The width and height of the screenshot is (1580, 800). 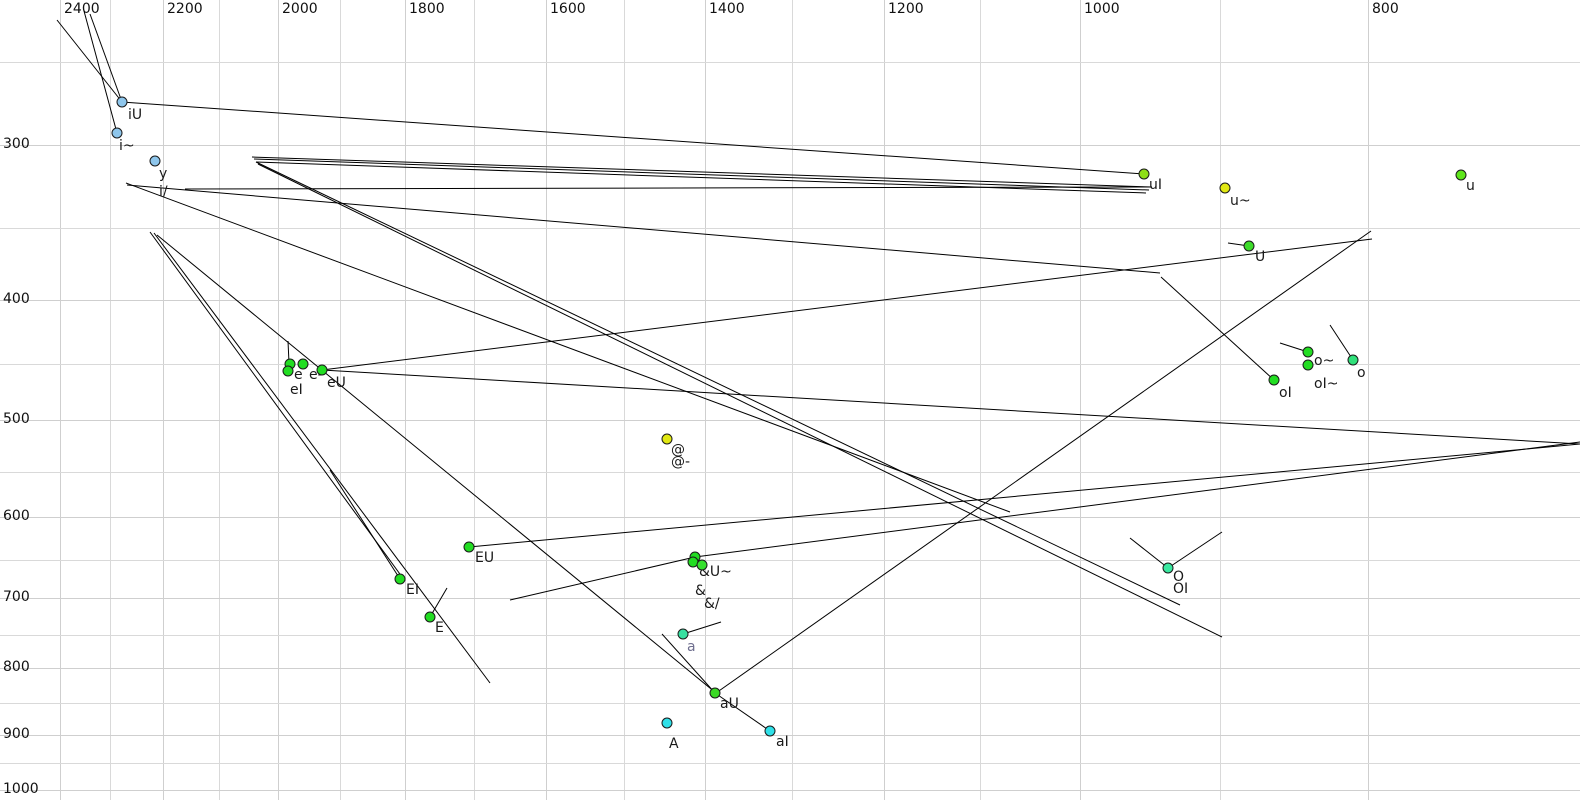 What do you see at coordinates (163, 174) in the screenshot?
I see `vowel-label-y: y` at bounding box center [163, 174].